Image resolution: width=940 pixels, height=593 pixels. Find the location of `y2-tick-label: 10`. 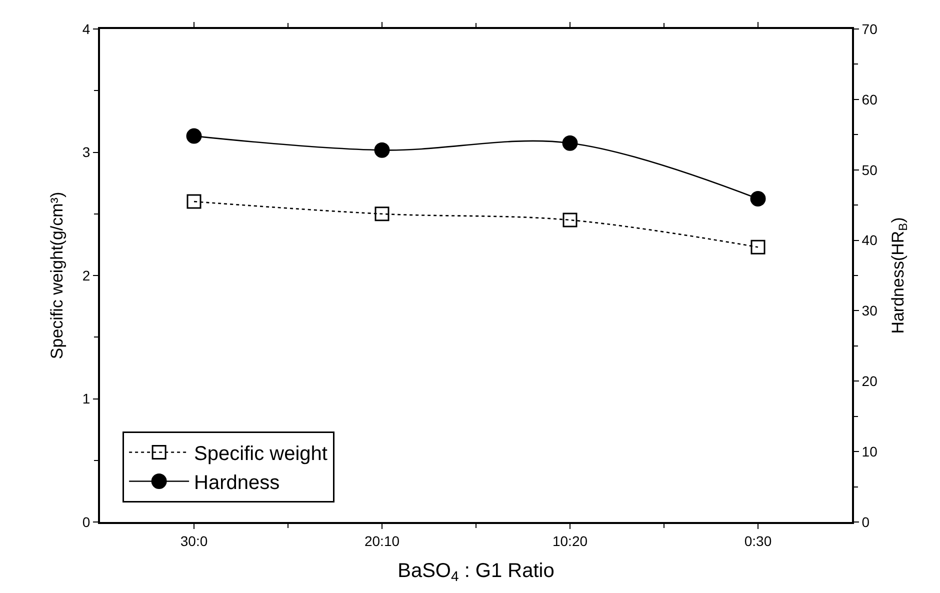

y2-tick-label: 10 is located at coordinates (870, 451).